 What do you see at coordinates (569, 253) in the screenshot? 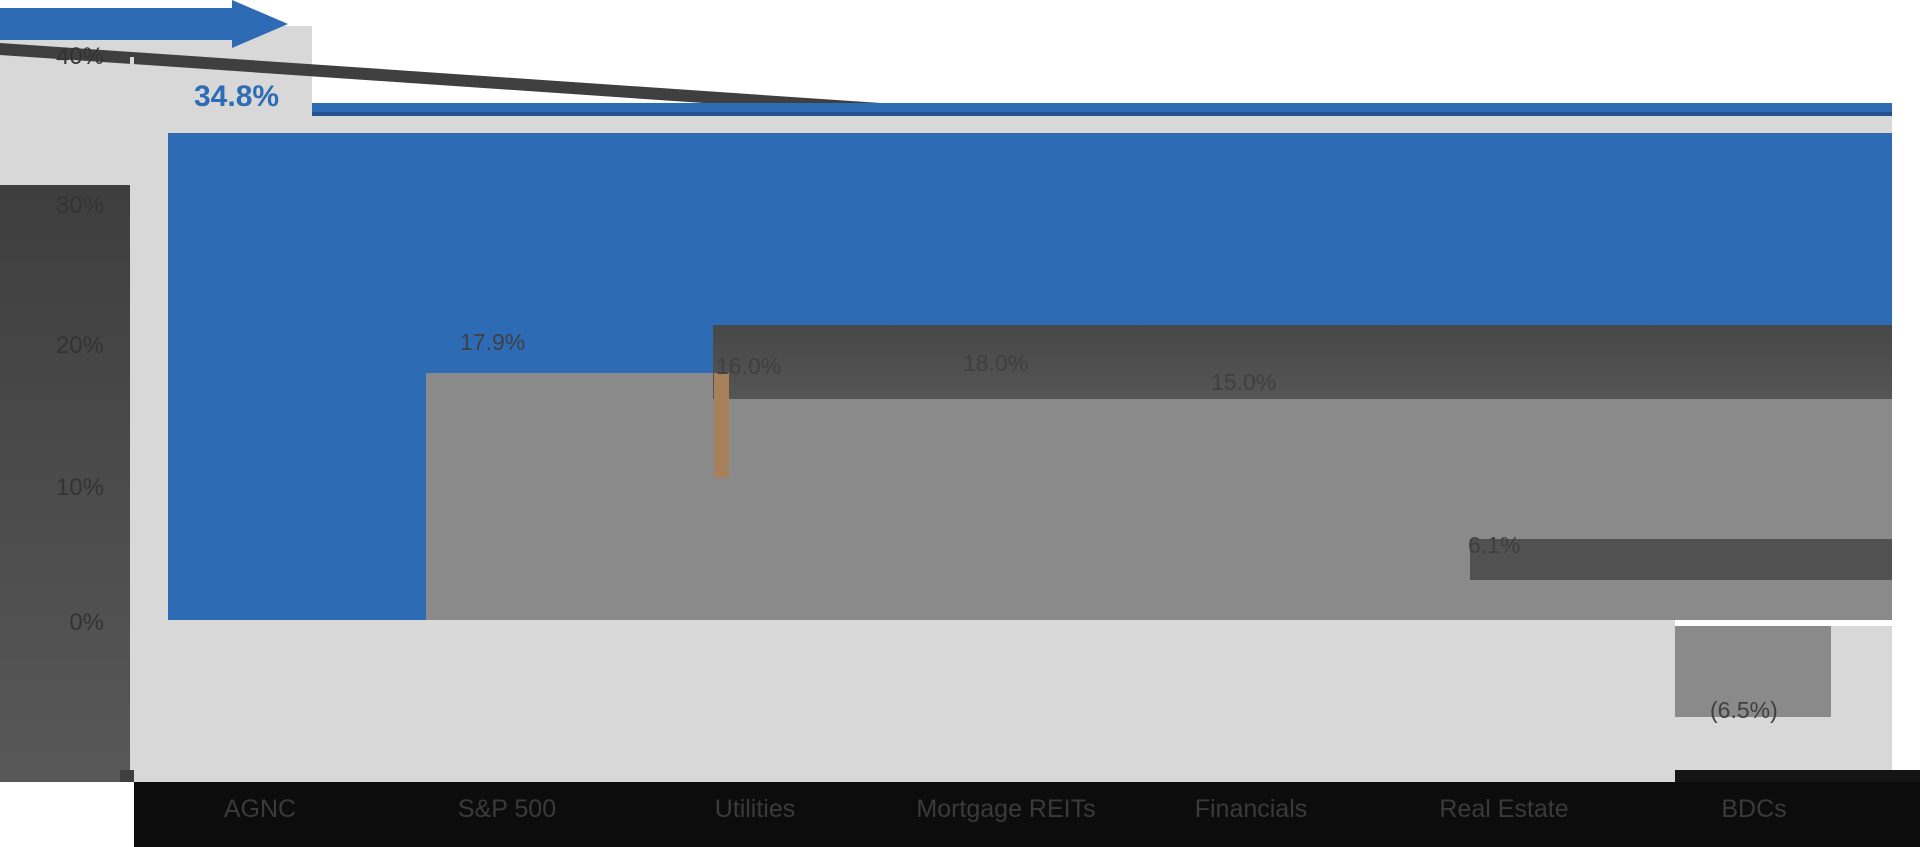
I see `blue-overlay-band-mid` at bounding box center [569, 253].